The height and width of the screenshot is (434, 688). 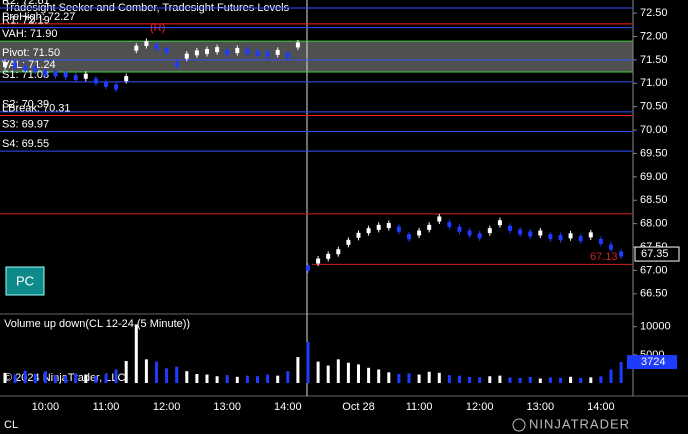 What do you see at coordinates (654, 83) in the screenshot?
I see `y-tick-label: 71.00` at bounding box center [654, 83].